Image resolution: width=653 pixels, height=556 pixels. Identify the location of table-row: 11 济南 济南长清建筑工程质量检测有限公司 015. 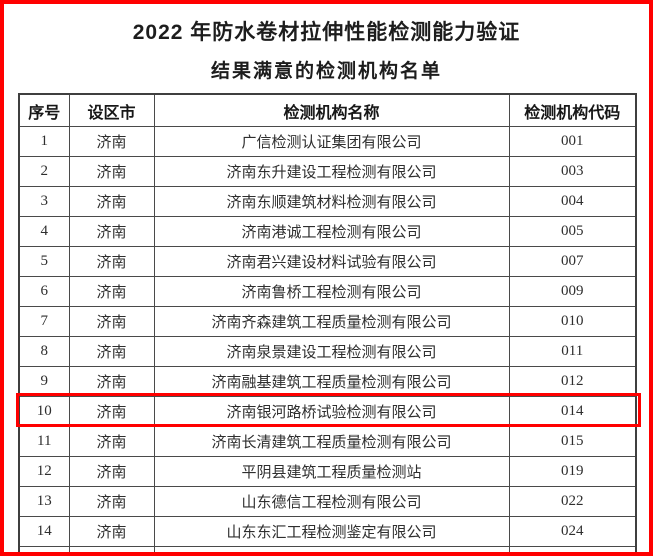
(327, 441).